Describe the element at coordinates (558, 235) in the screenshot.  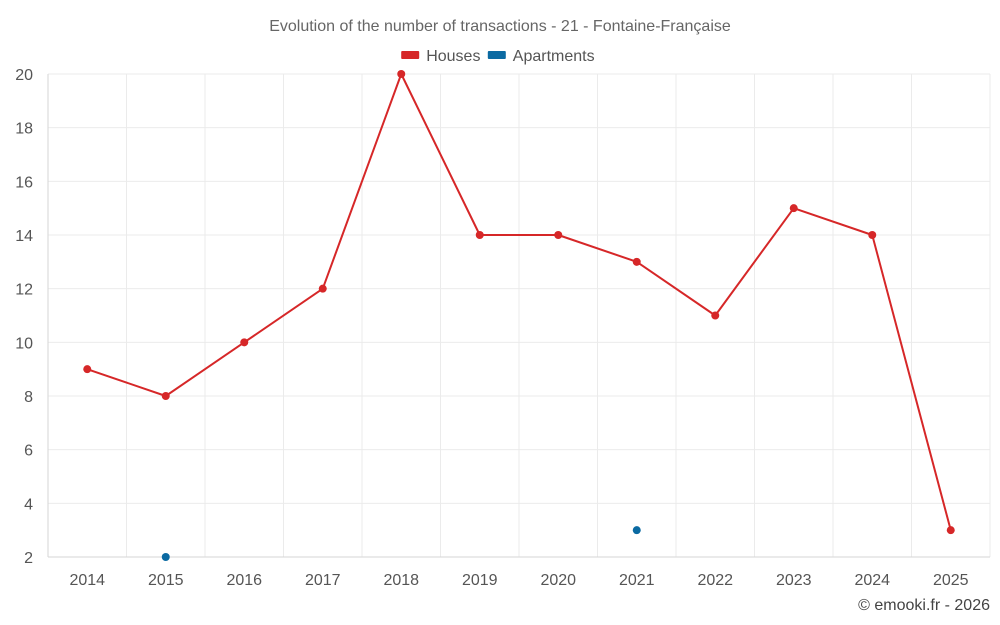
I see `houses-point-2020` at that location.